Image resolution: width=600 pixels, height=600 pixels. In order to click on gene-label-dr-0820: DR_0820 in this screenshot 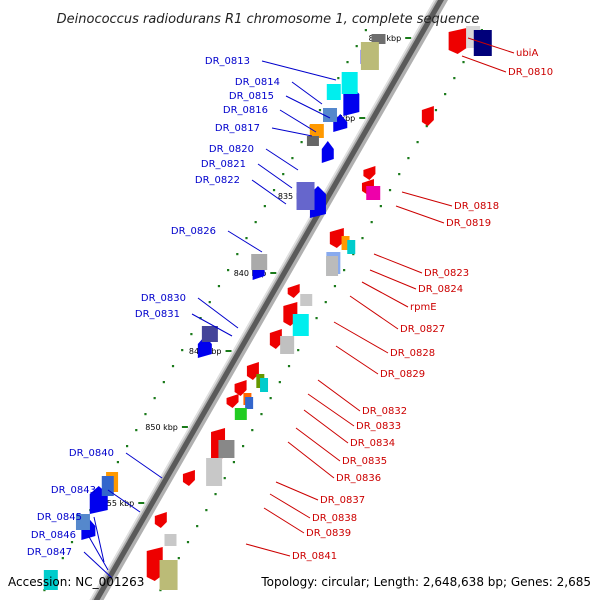, I will do `click(231, 149)`.